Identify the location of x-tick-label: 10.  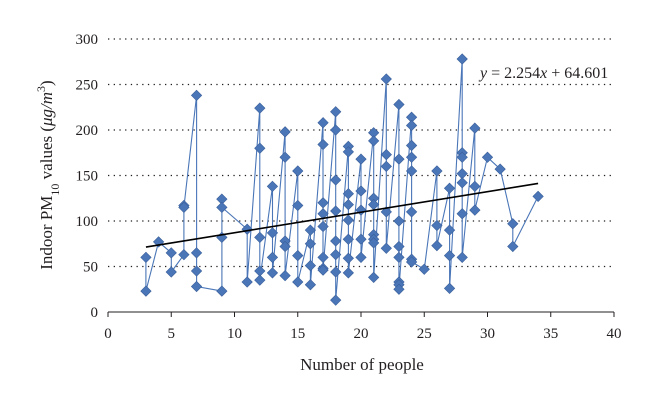
(234, 334).